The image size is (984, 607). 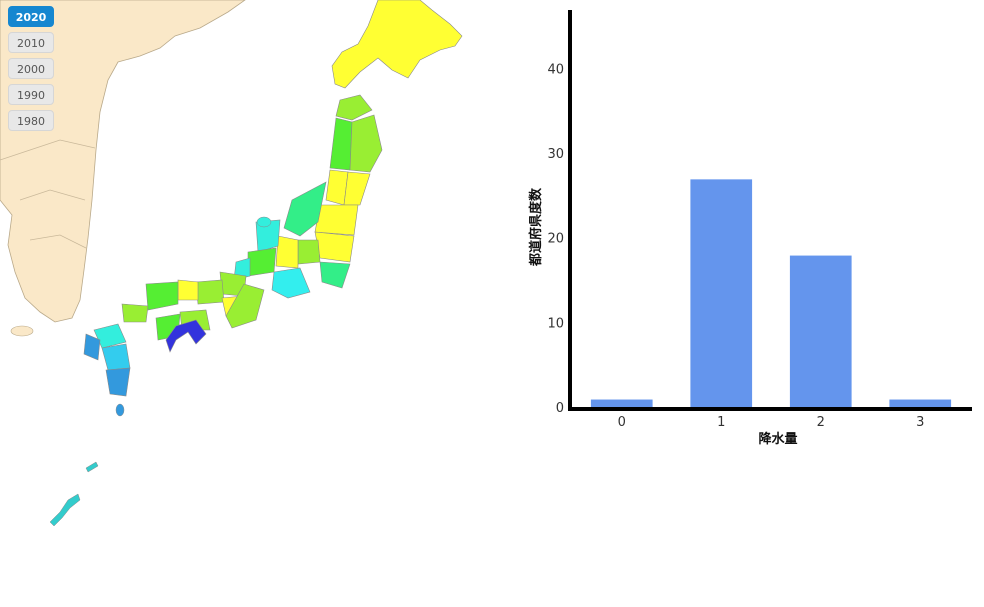 What do you see at coordinates (118, 382) in the screenshot?
I see `kagoshima-miyazaki` at bounding box center [118, 382].